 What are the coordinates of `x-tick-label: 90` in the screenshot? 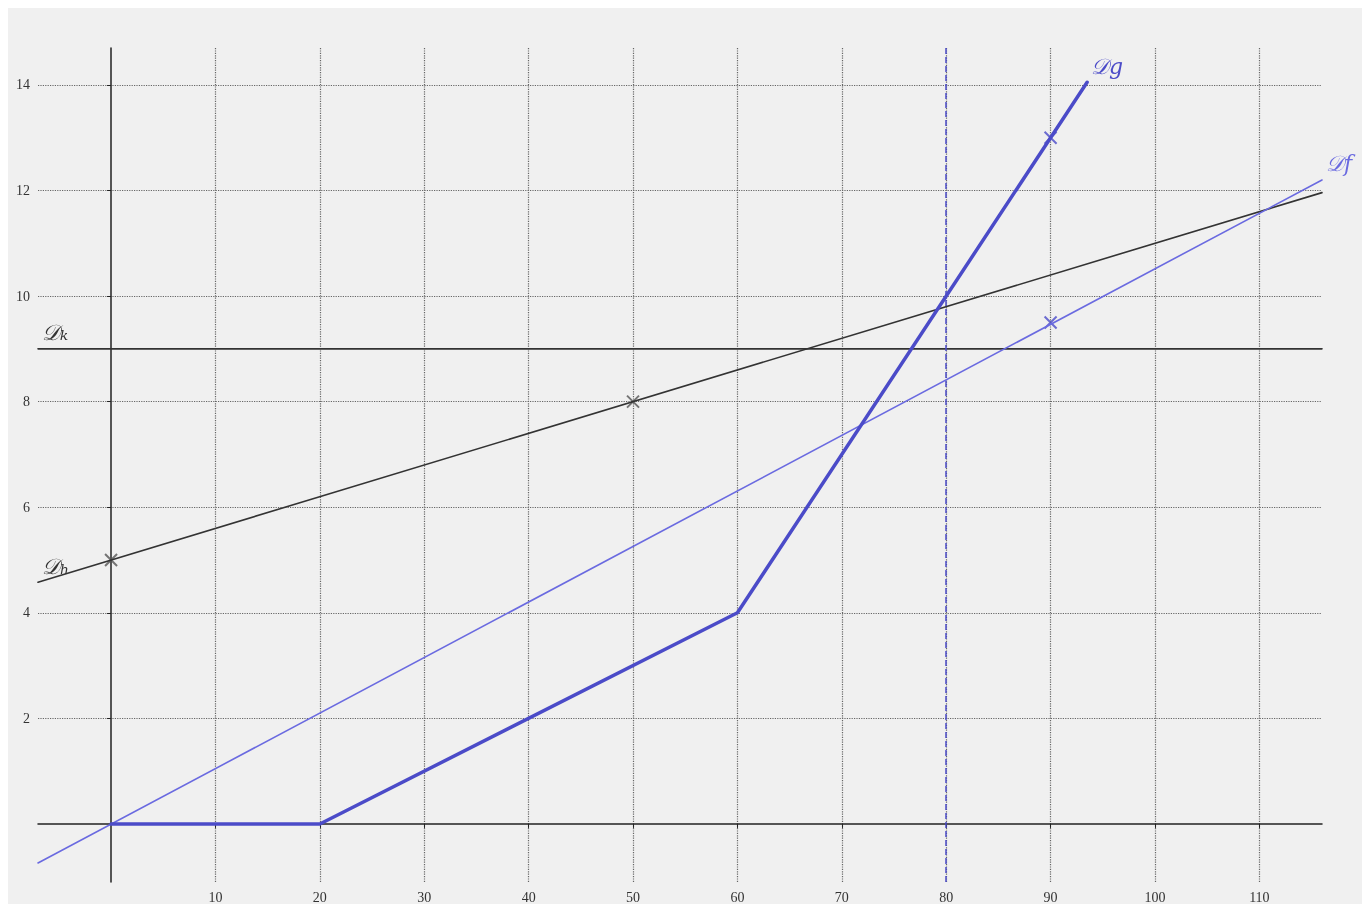 It's located at (1050, 897).